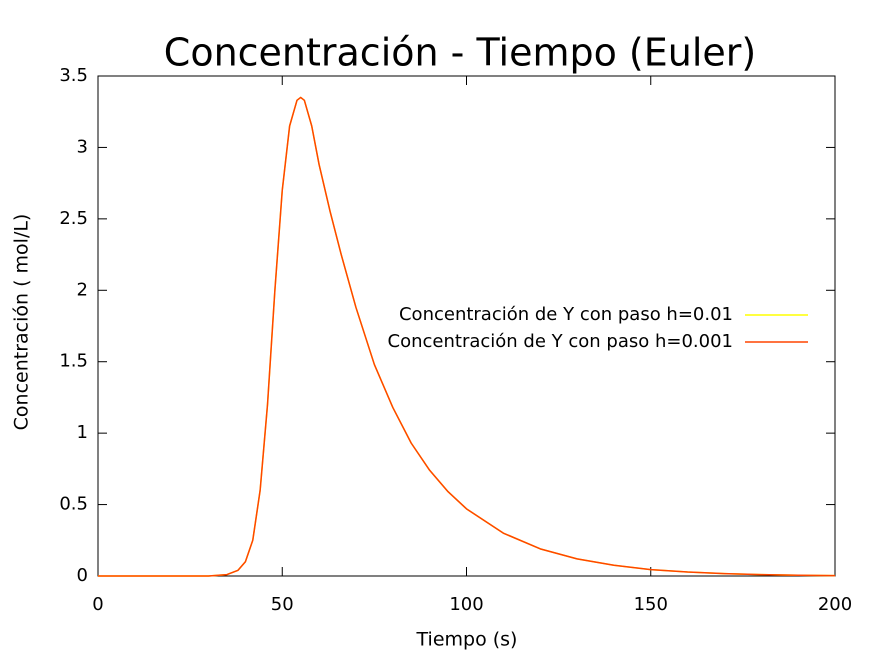  Describe the element at coordinates (560, 341) in the screenshot. I see `legend-label: Concentración de Y con paso h=0.001` at that location.